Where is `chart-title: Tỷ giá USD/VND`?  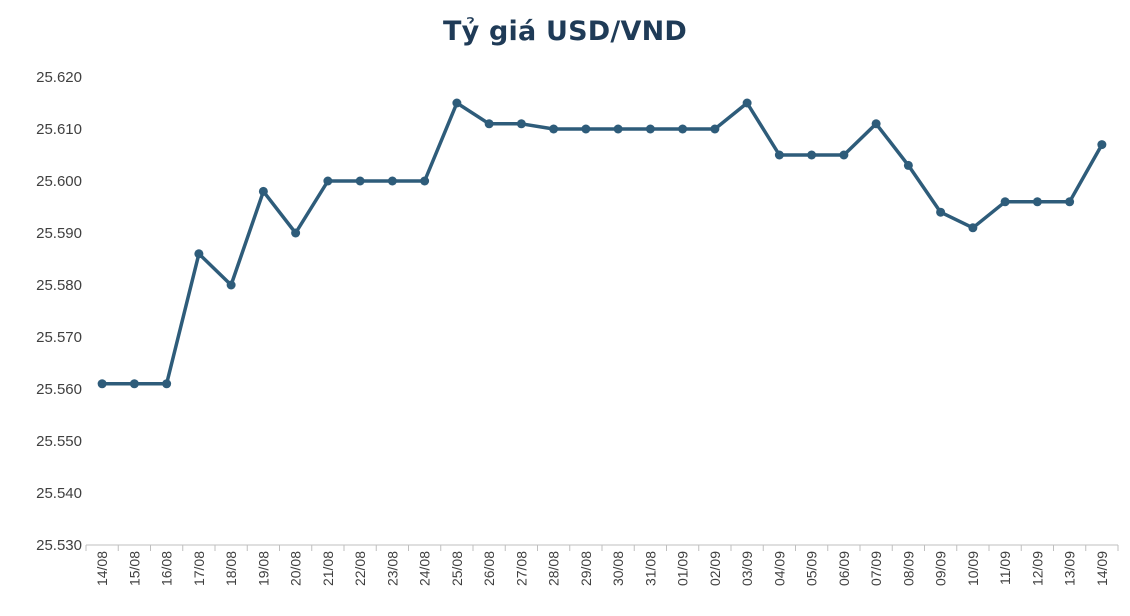 chart-title: Tỷ giá USD/VND is located at coordinates (565, 31).